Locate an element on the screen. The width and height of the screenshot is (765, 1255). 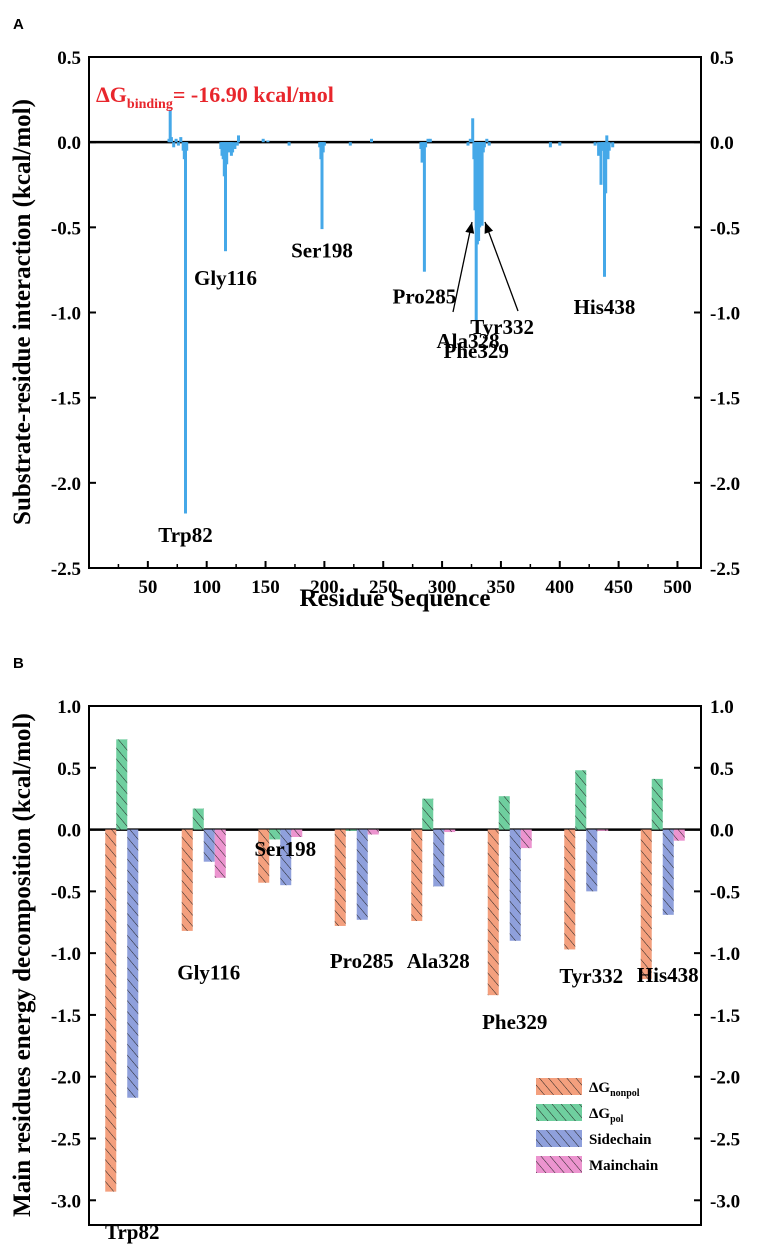
legend-label: Sidechain is located at coordinates (620, 1140).